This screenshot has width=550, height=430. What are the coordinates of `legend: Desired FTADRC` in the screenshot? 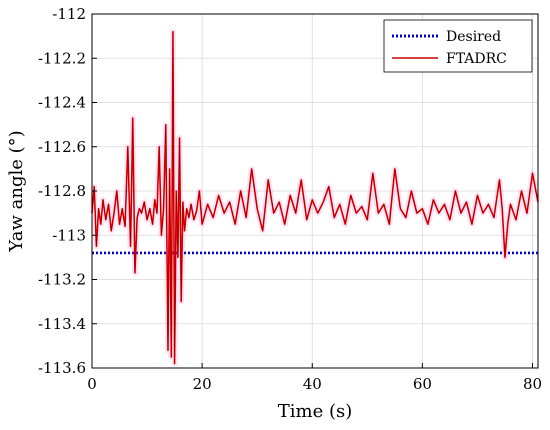 It's located at (458, 46).